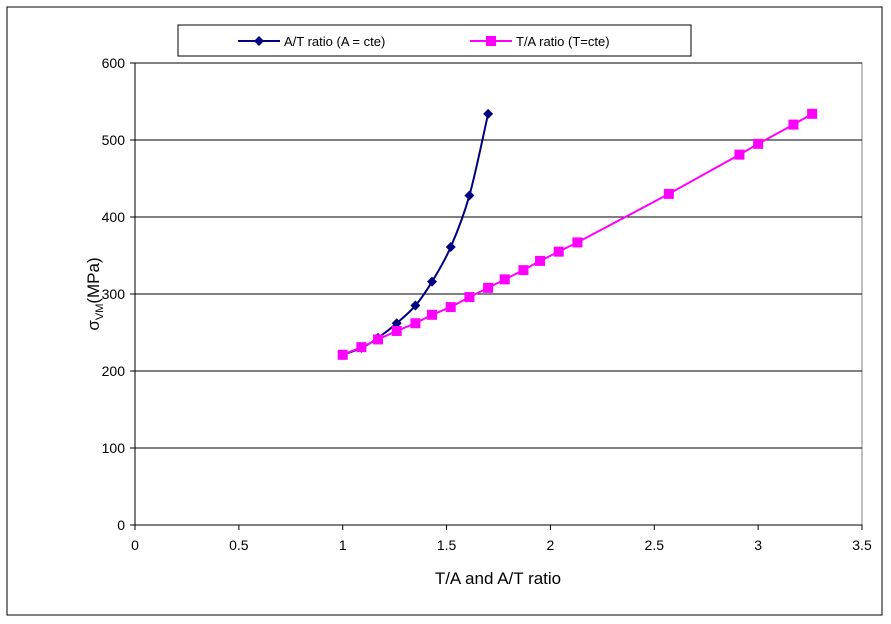 The width and height of the screenshot is (891, 624). Describe the element at coordinates (758, 545) in the screenshot. I see `x-tick-label-6: 3` at that location.